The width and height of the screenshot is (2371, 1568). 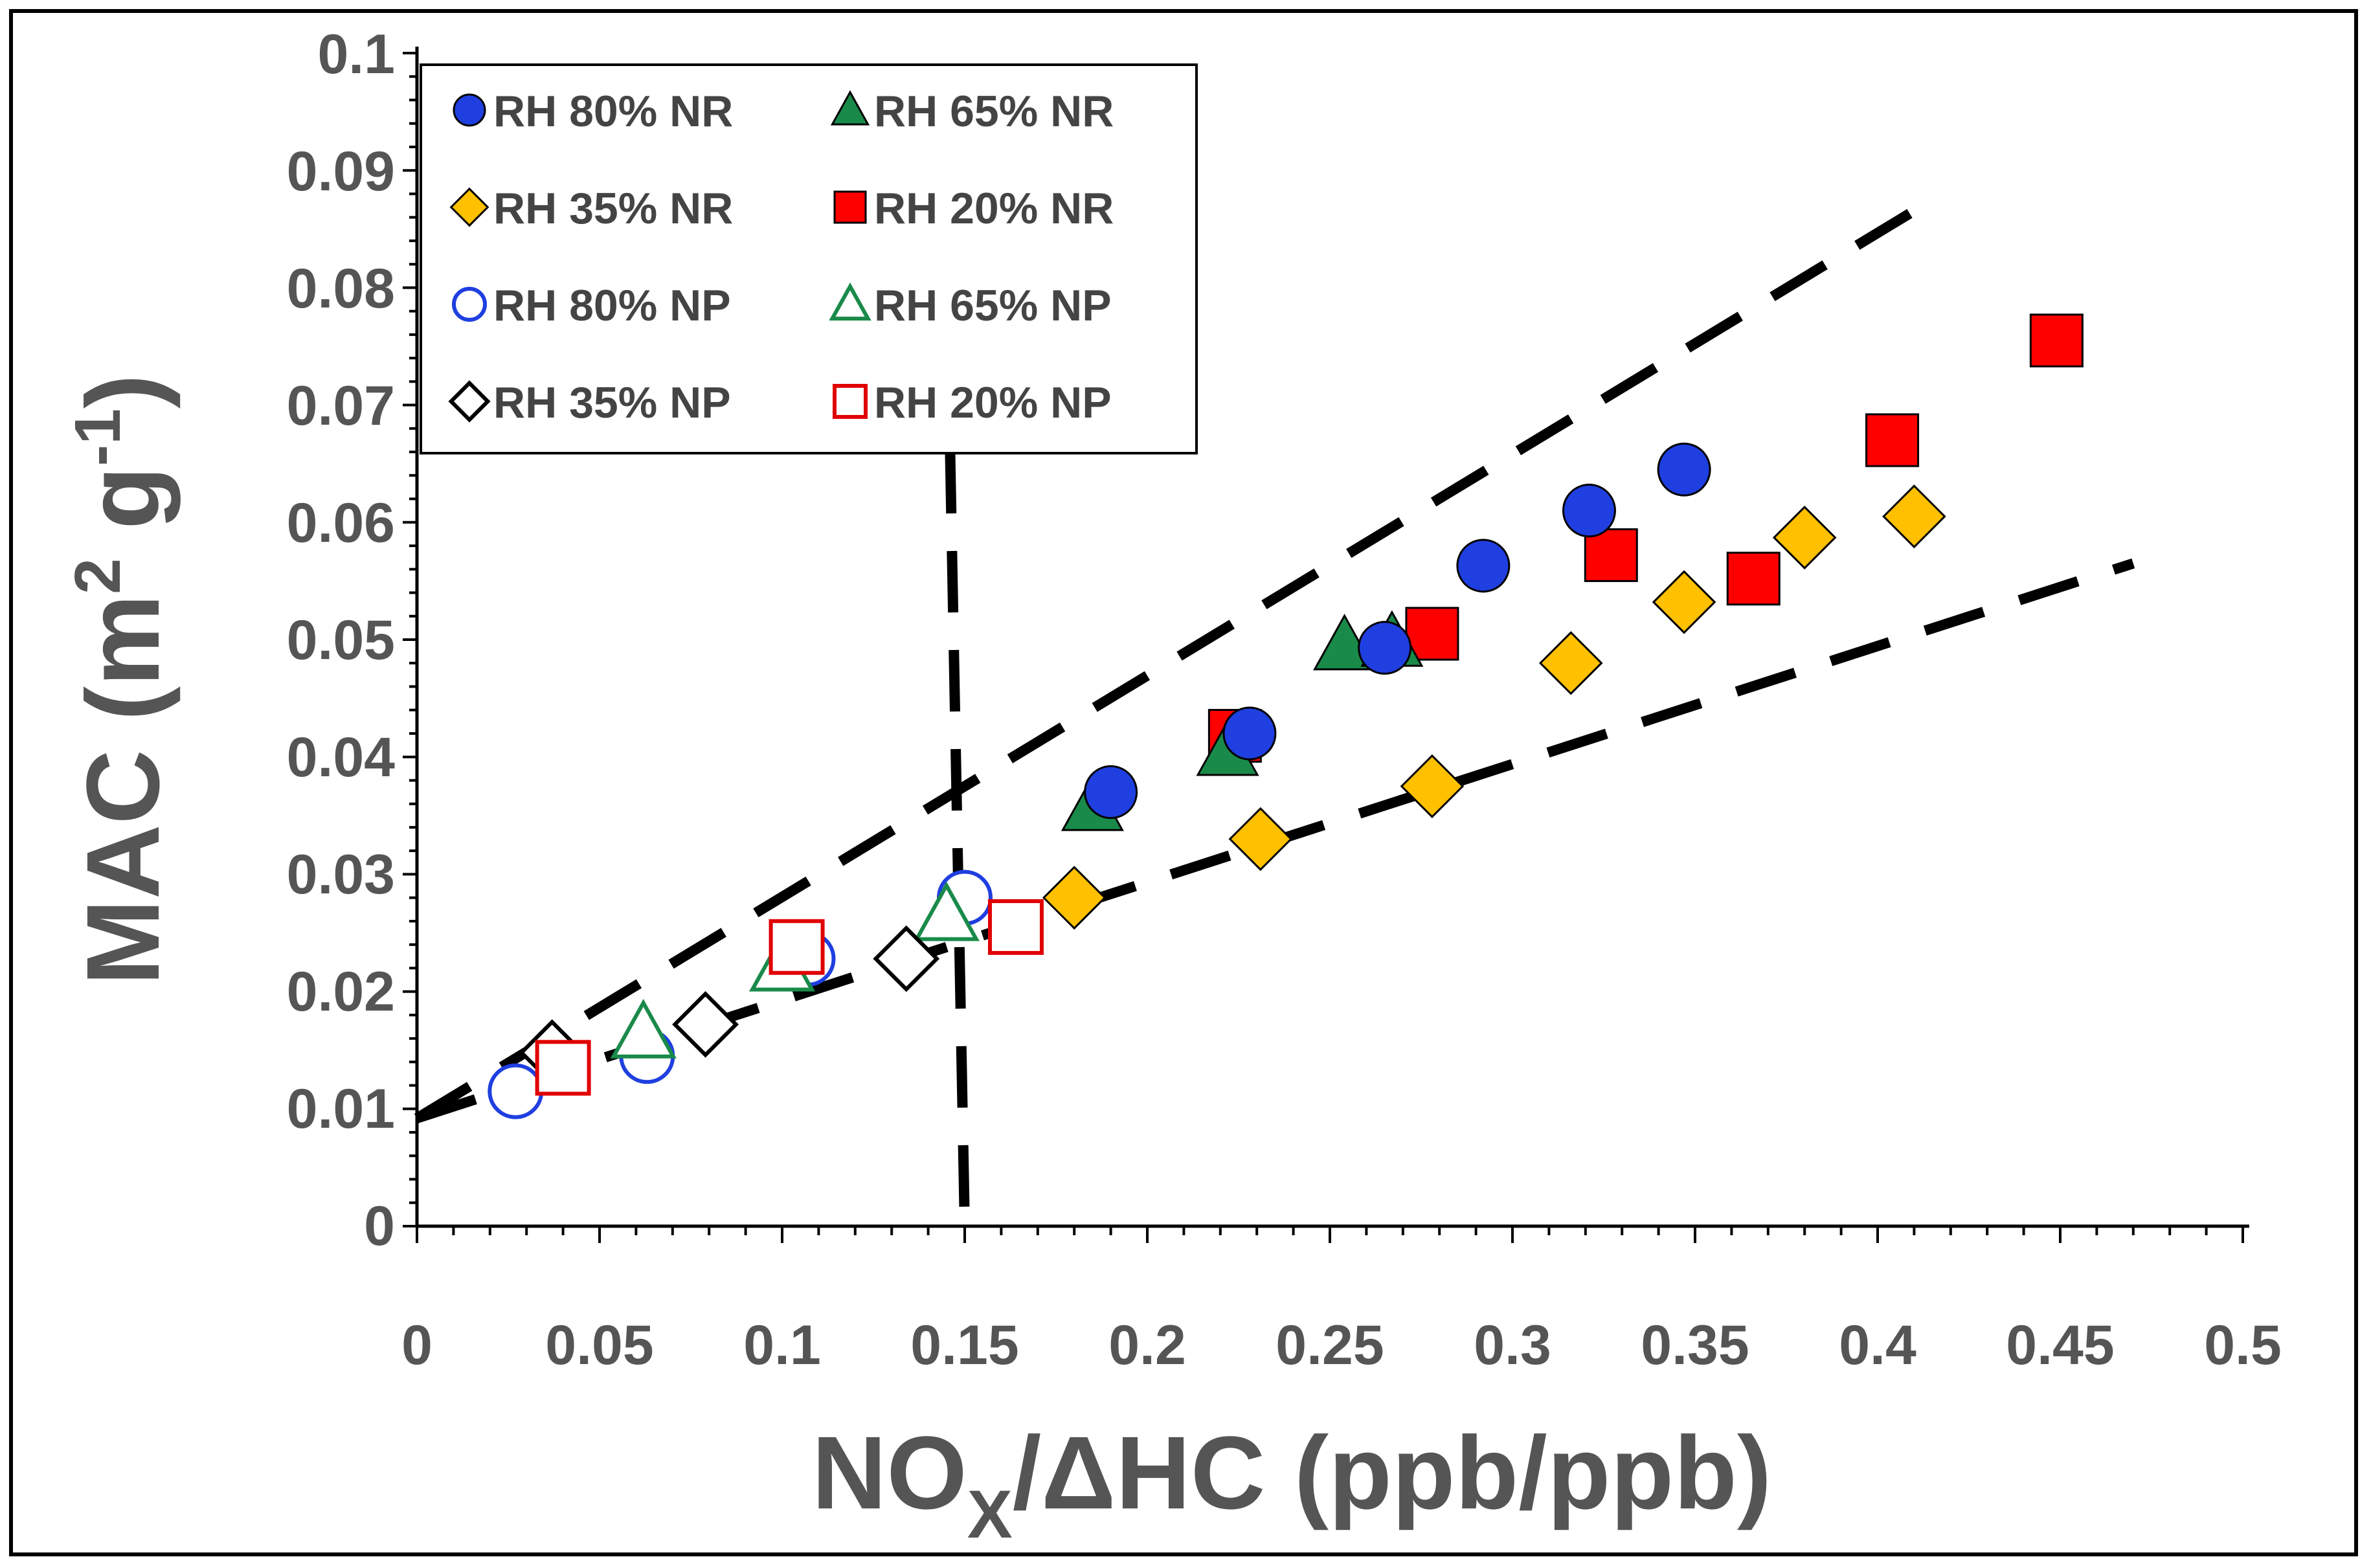 What do you see at coordinates (1147, 1345) in the screenshot?
I see `x-tick-label-4: 0.2` at bounding box center [1147, 1345].